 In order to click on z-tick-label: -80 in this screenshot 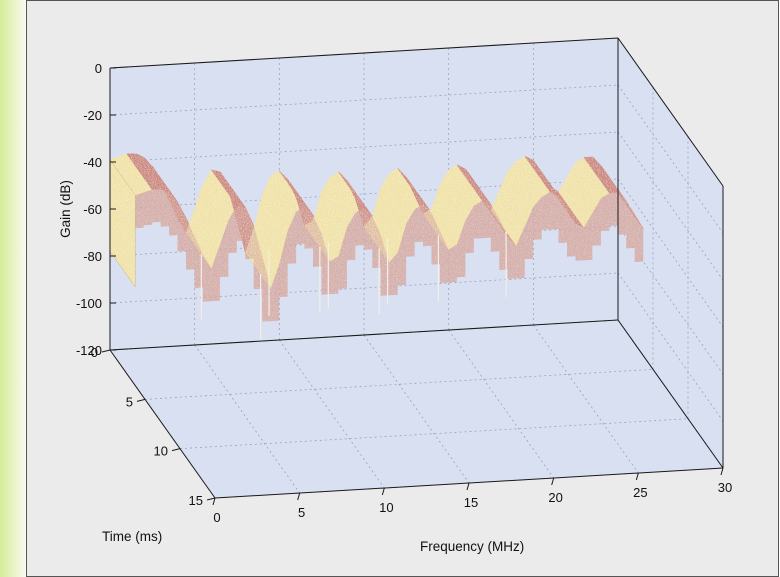, I will do `click(92, 256)`.